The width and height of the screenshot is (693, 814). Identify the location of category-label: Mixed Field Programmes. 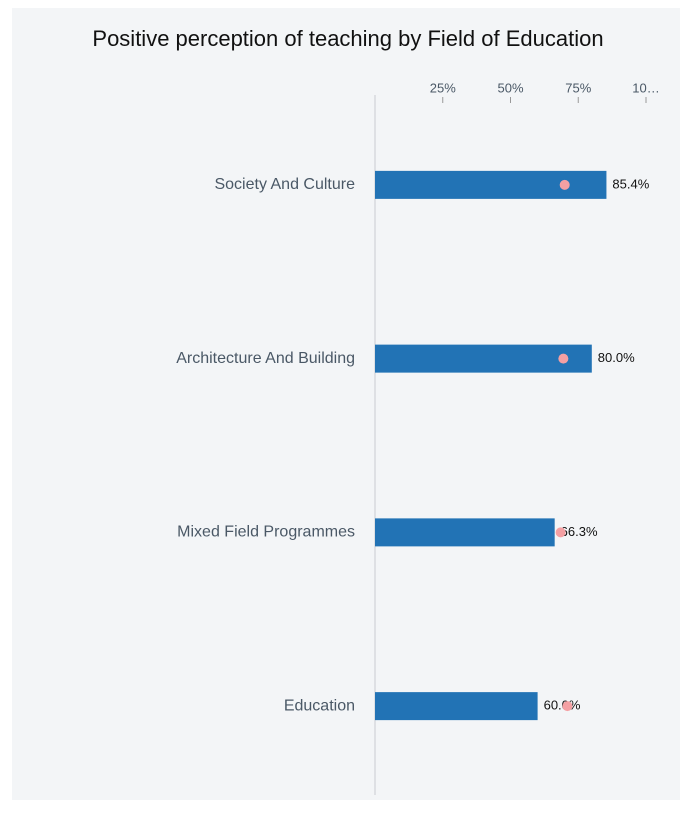
(266, 532).